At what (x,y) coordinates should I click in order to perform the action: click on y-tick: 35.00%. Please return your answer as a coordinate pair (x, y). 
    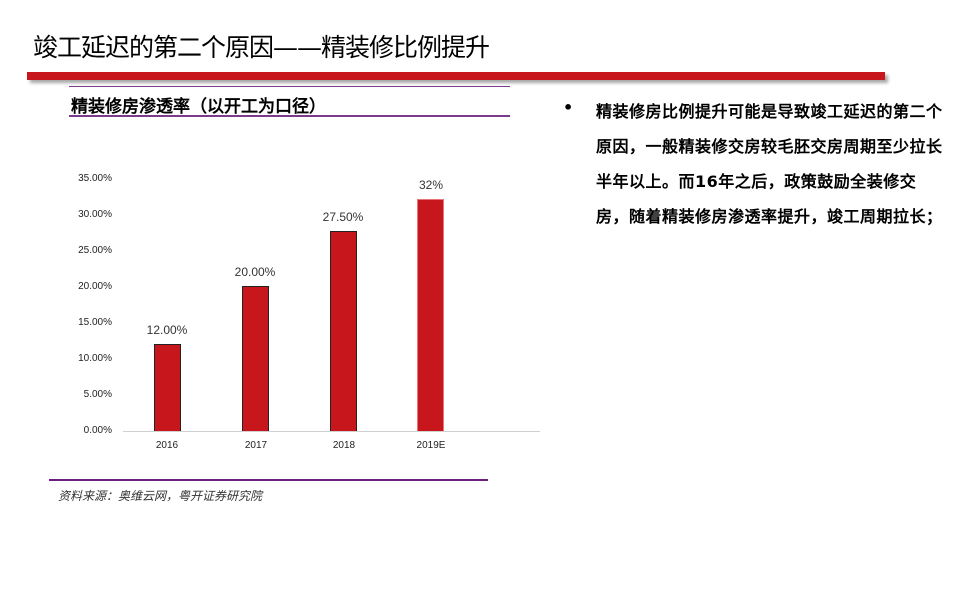
    Looking at the image, I should click on (95, 178).